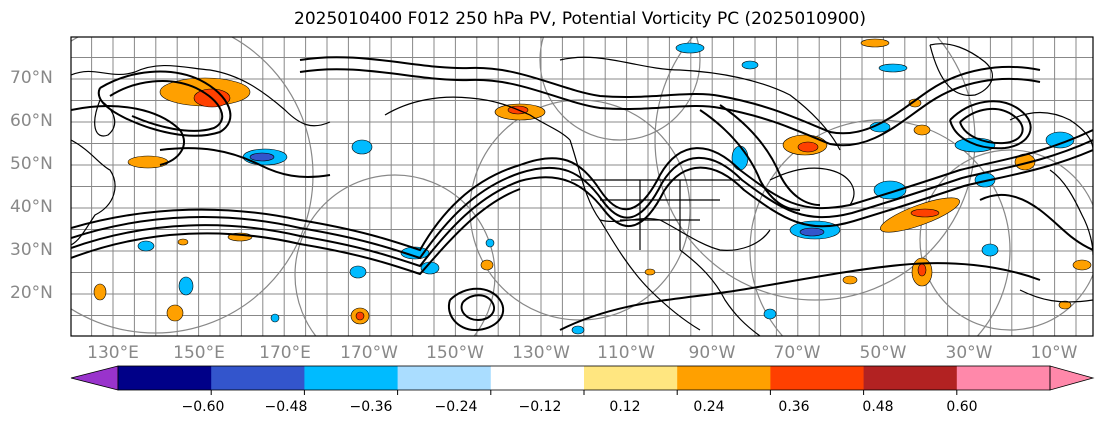  Describe the element at coordinates (113, 353) in the screenshot. I see `lon-label-130e: 130°E` at that location.